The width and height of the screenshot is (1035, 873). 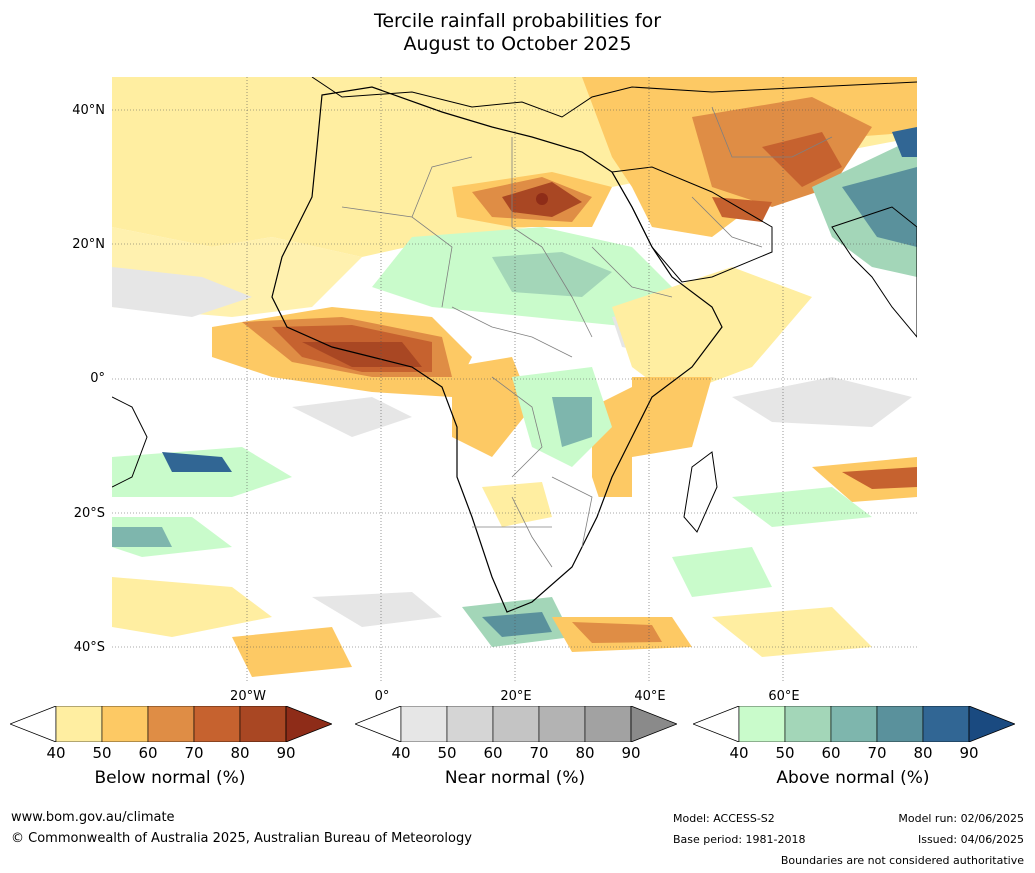 I want to click on website-link: www.bom.gov.au/climate, so click(x=93, y=817).